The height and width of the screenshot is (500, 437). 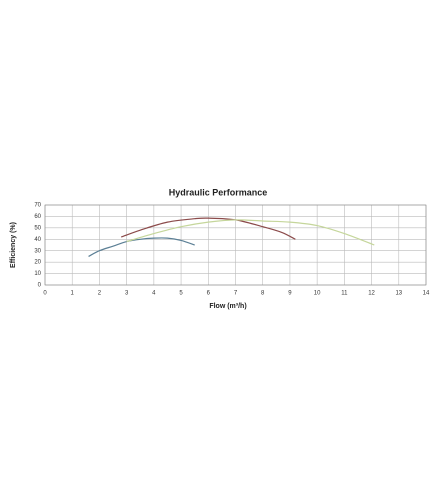 What do you see at coordinates (37, 251) in the screenshot?
I see `y-tick-label: 30` at bounding box center [37, 251].